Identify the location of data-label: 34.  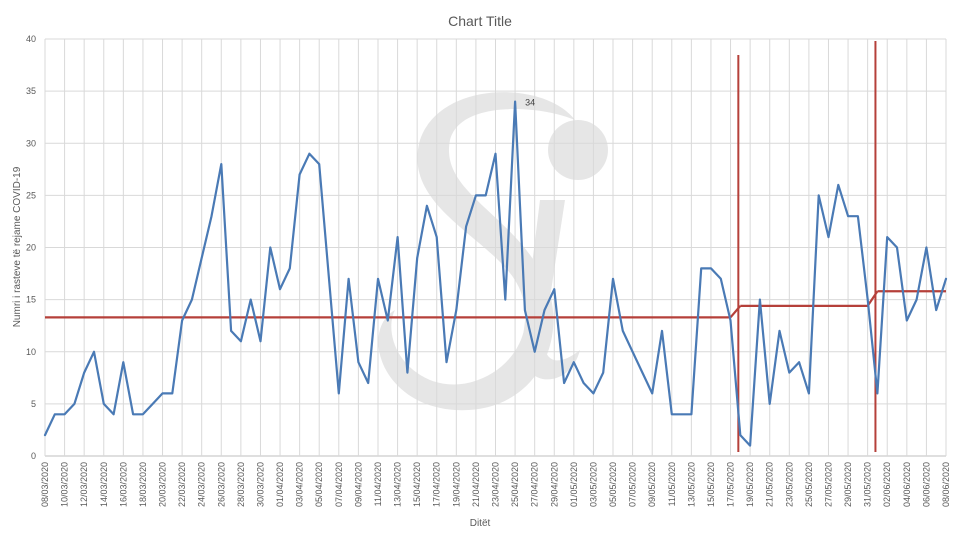
(530, 103).